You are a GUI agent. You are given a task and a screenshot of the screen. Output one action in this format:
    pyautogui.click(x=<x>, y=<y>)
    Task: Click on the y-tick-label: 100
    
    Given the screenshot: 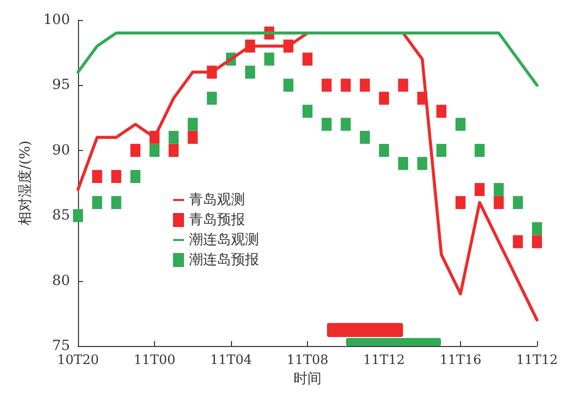 What is the action you would take?
    pyautogui.click(x=56, y=20)
    